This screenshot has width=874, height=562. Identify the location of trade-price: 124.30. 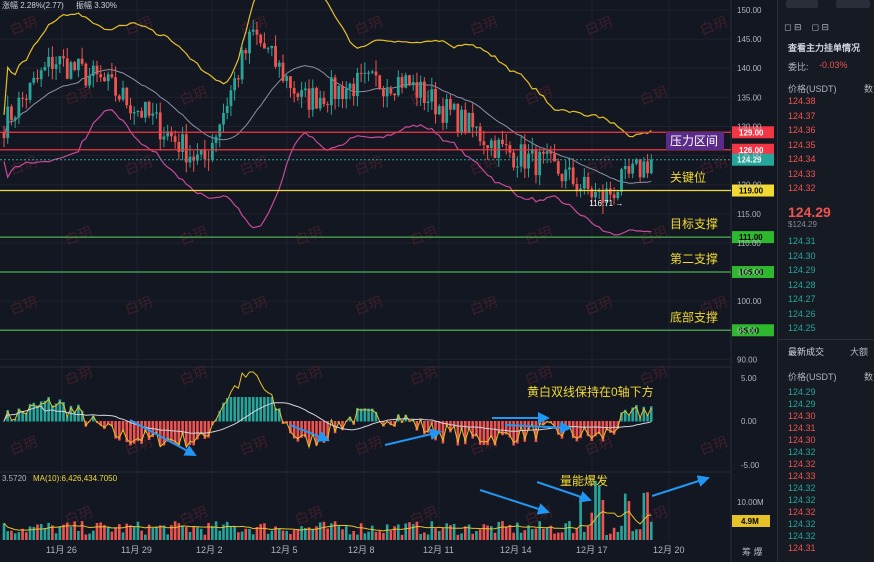
(802, 440).